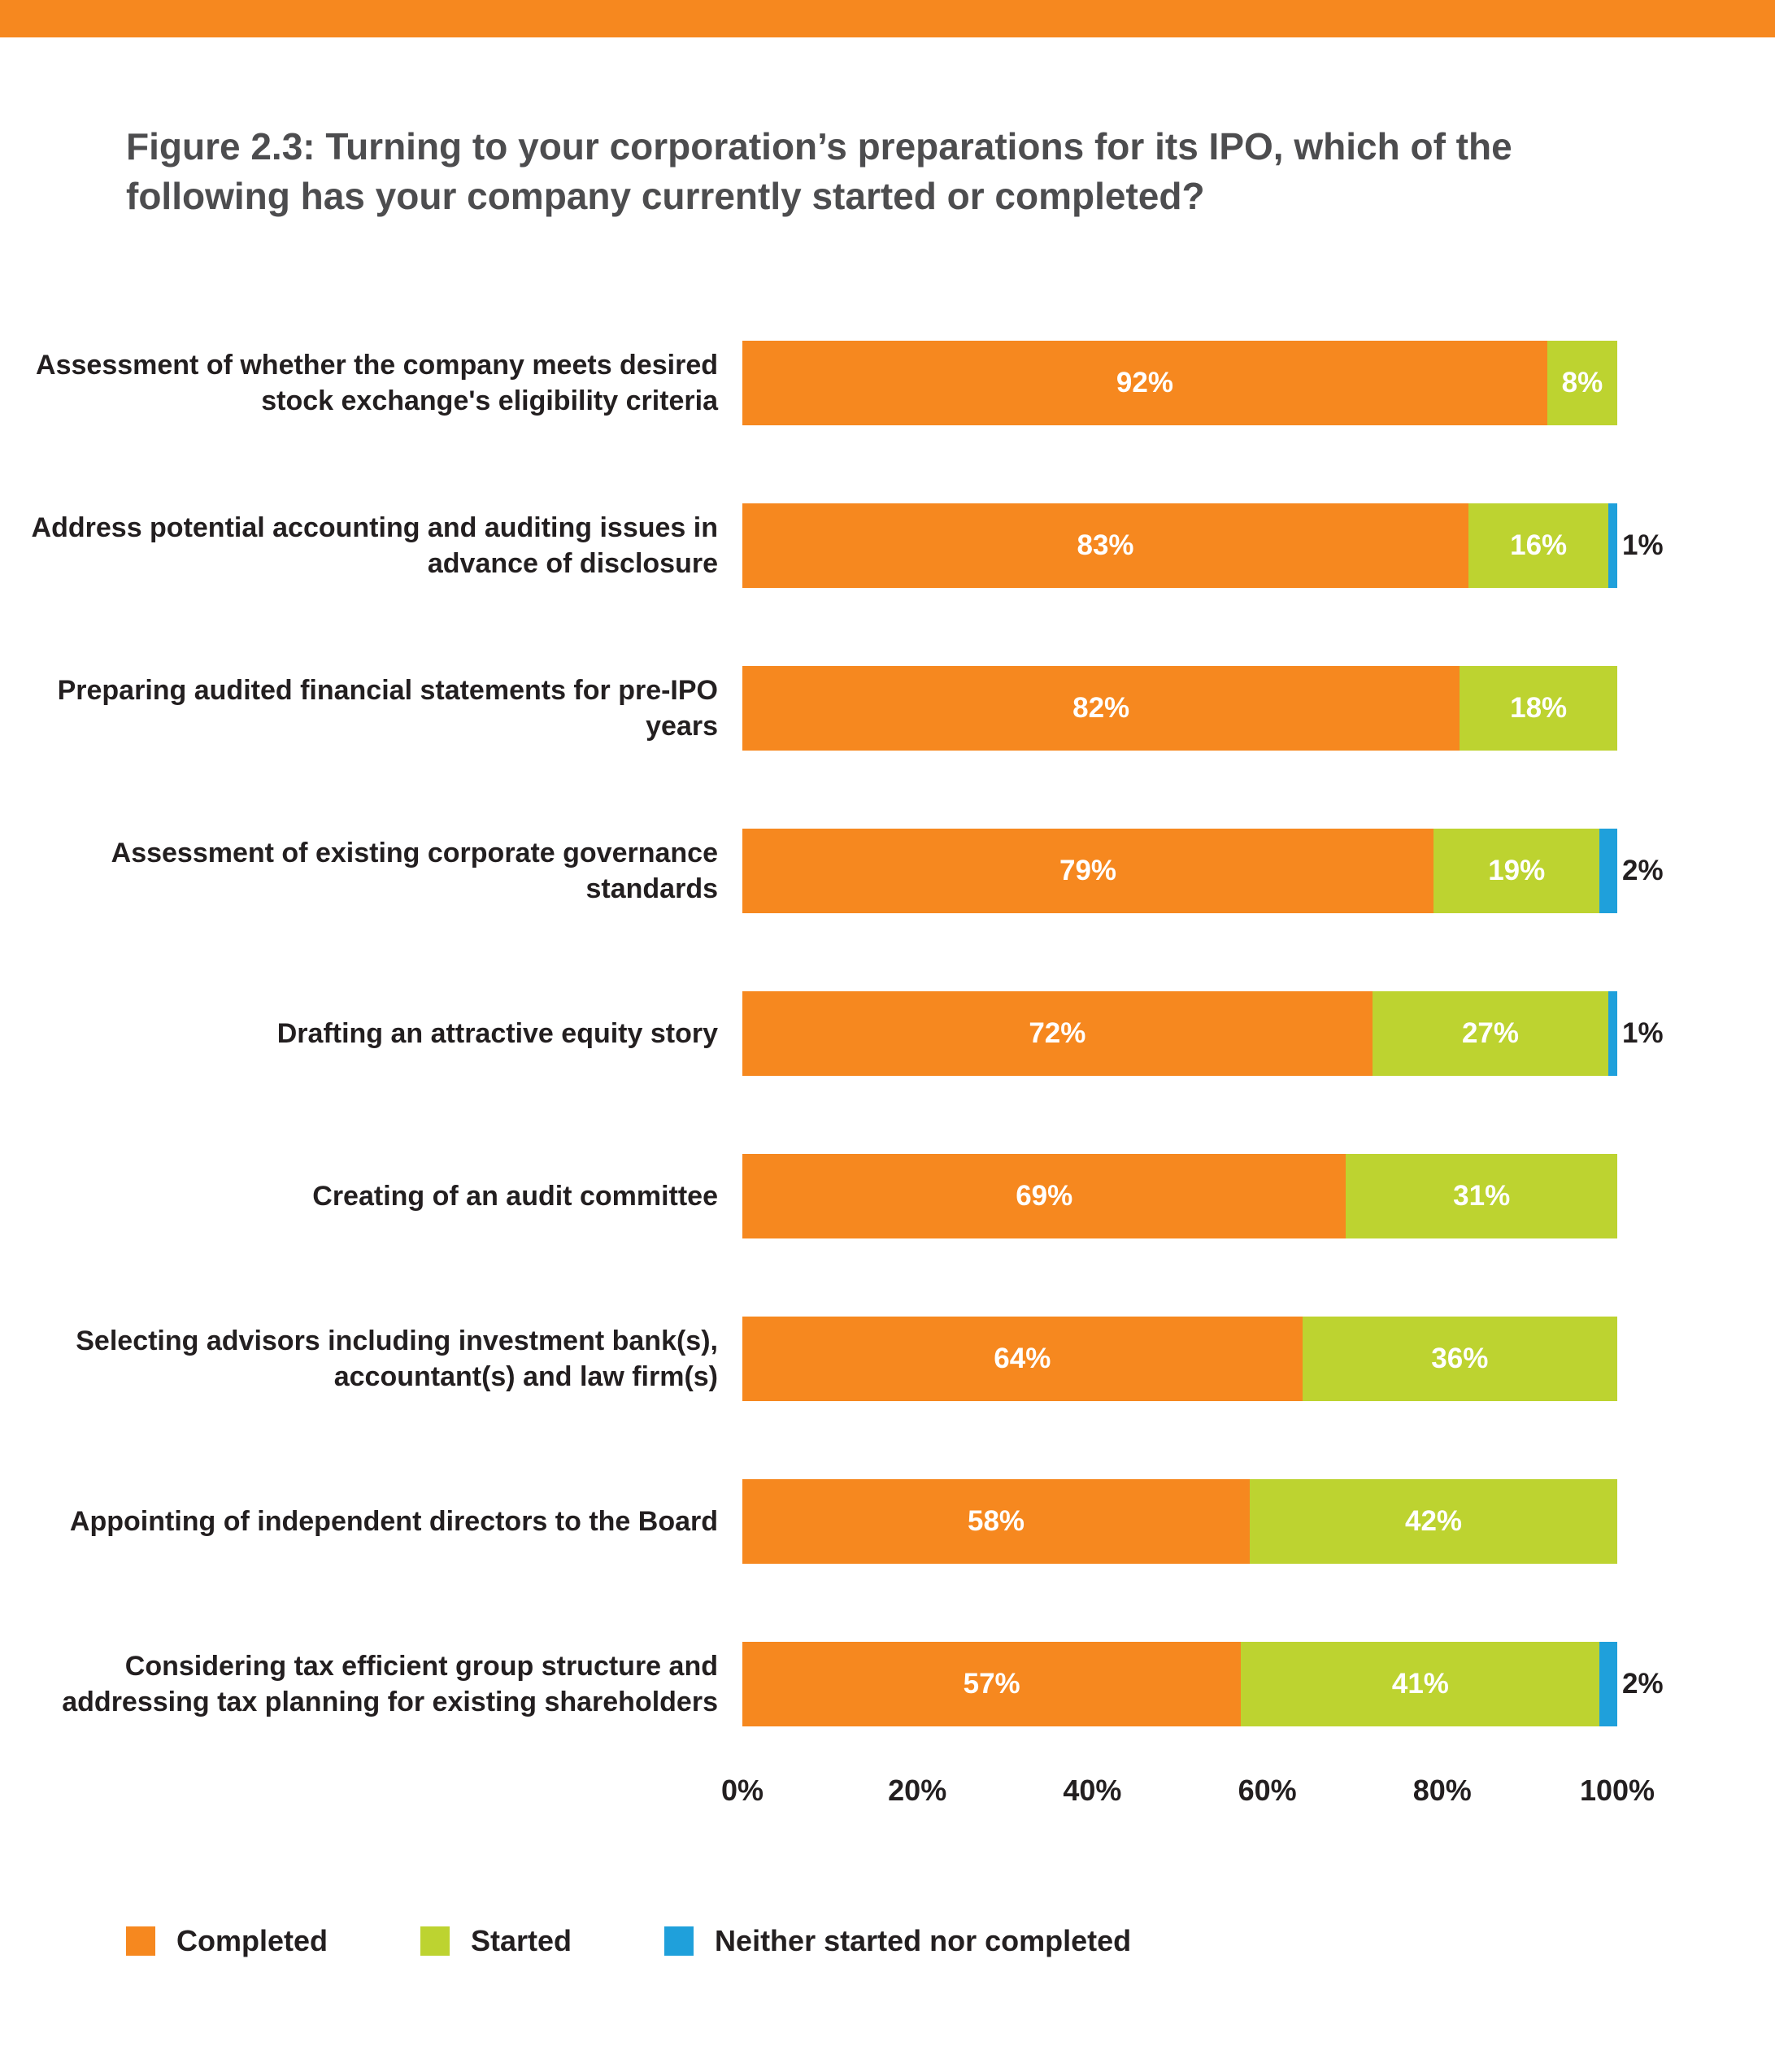 The height and width of the screenshot is (2072, 1775). I want to click on value-label: 16%, so click(1539, 545).